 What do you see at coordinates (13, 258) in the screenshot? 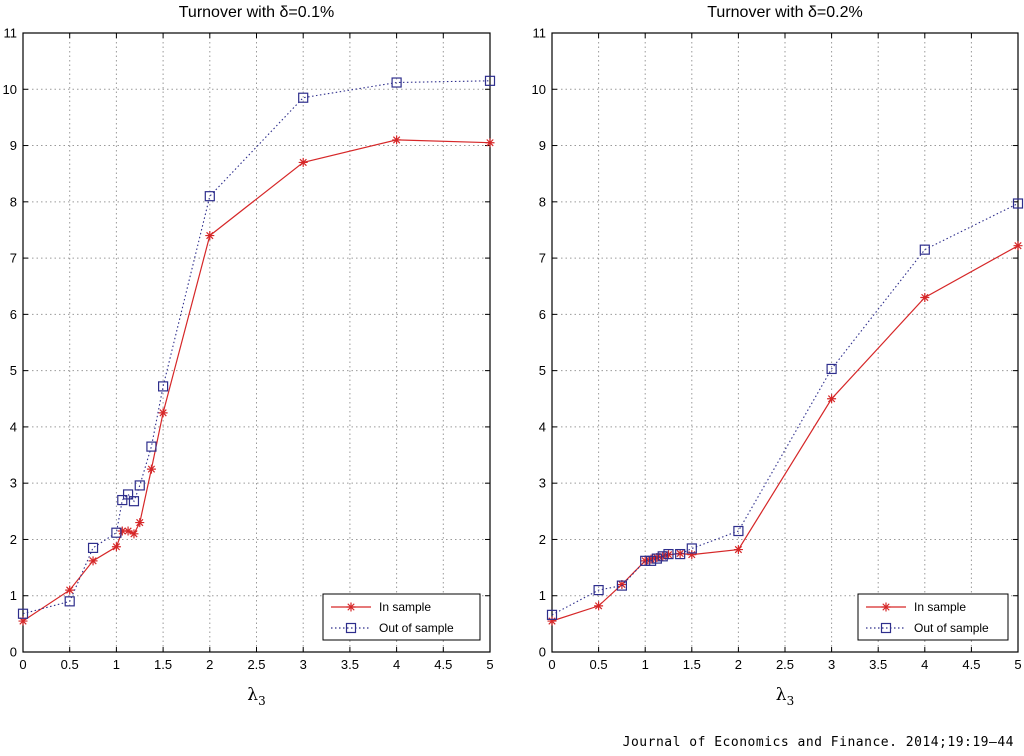
I see `y-tick-label: 7` at bounding box center [13, 258].